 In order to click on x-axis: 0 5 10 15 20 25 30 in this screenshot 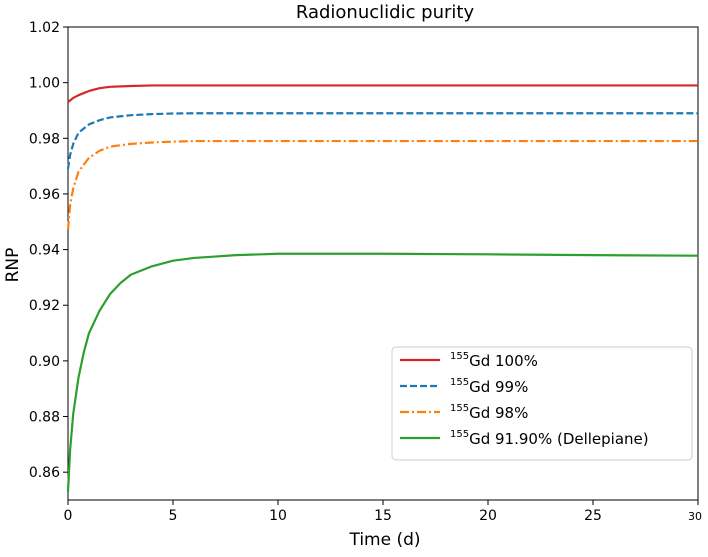, I will do `click(383, 512)`.